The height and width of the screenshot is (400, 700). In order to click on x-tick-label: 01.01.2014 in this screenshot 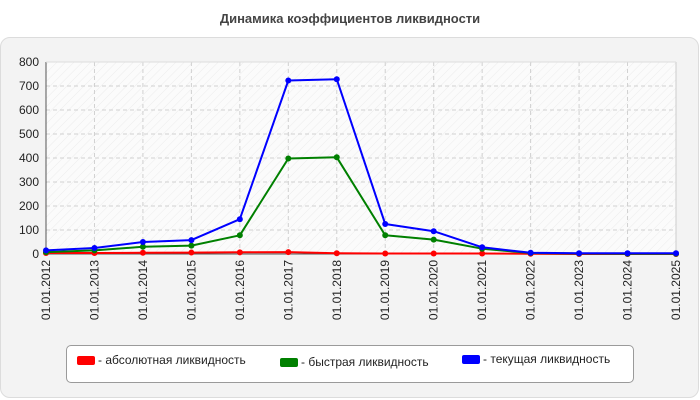, I will do `click(143, 290)`.